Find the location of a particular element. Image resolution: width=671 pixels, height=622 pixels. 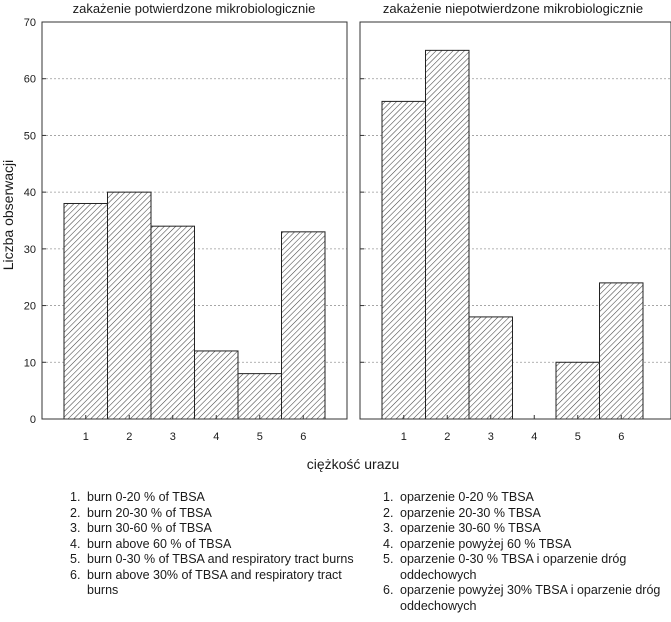

legend-item: 2. oparzenie 20-30 % TBSA is located at coordinates (527, 514).